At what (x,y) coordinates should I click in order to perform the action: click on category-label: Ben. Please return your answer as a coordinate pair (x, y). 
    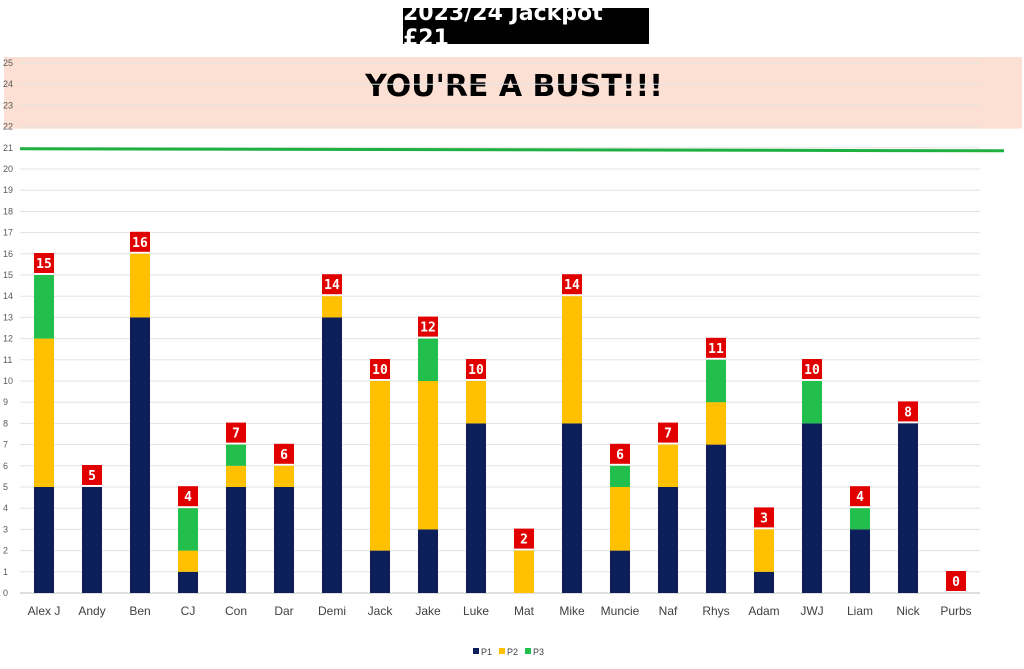
    Looking at the image, I should click on (139, 611).